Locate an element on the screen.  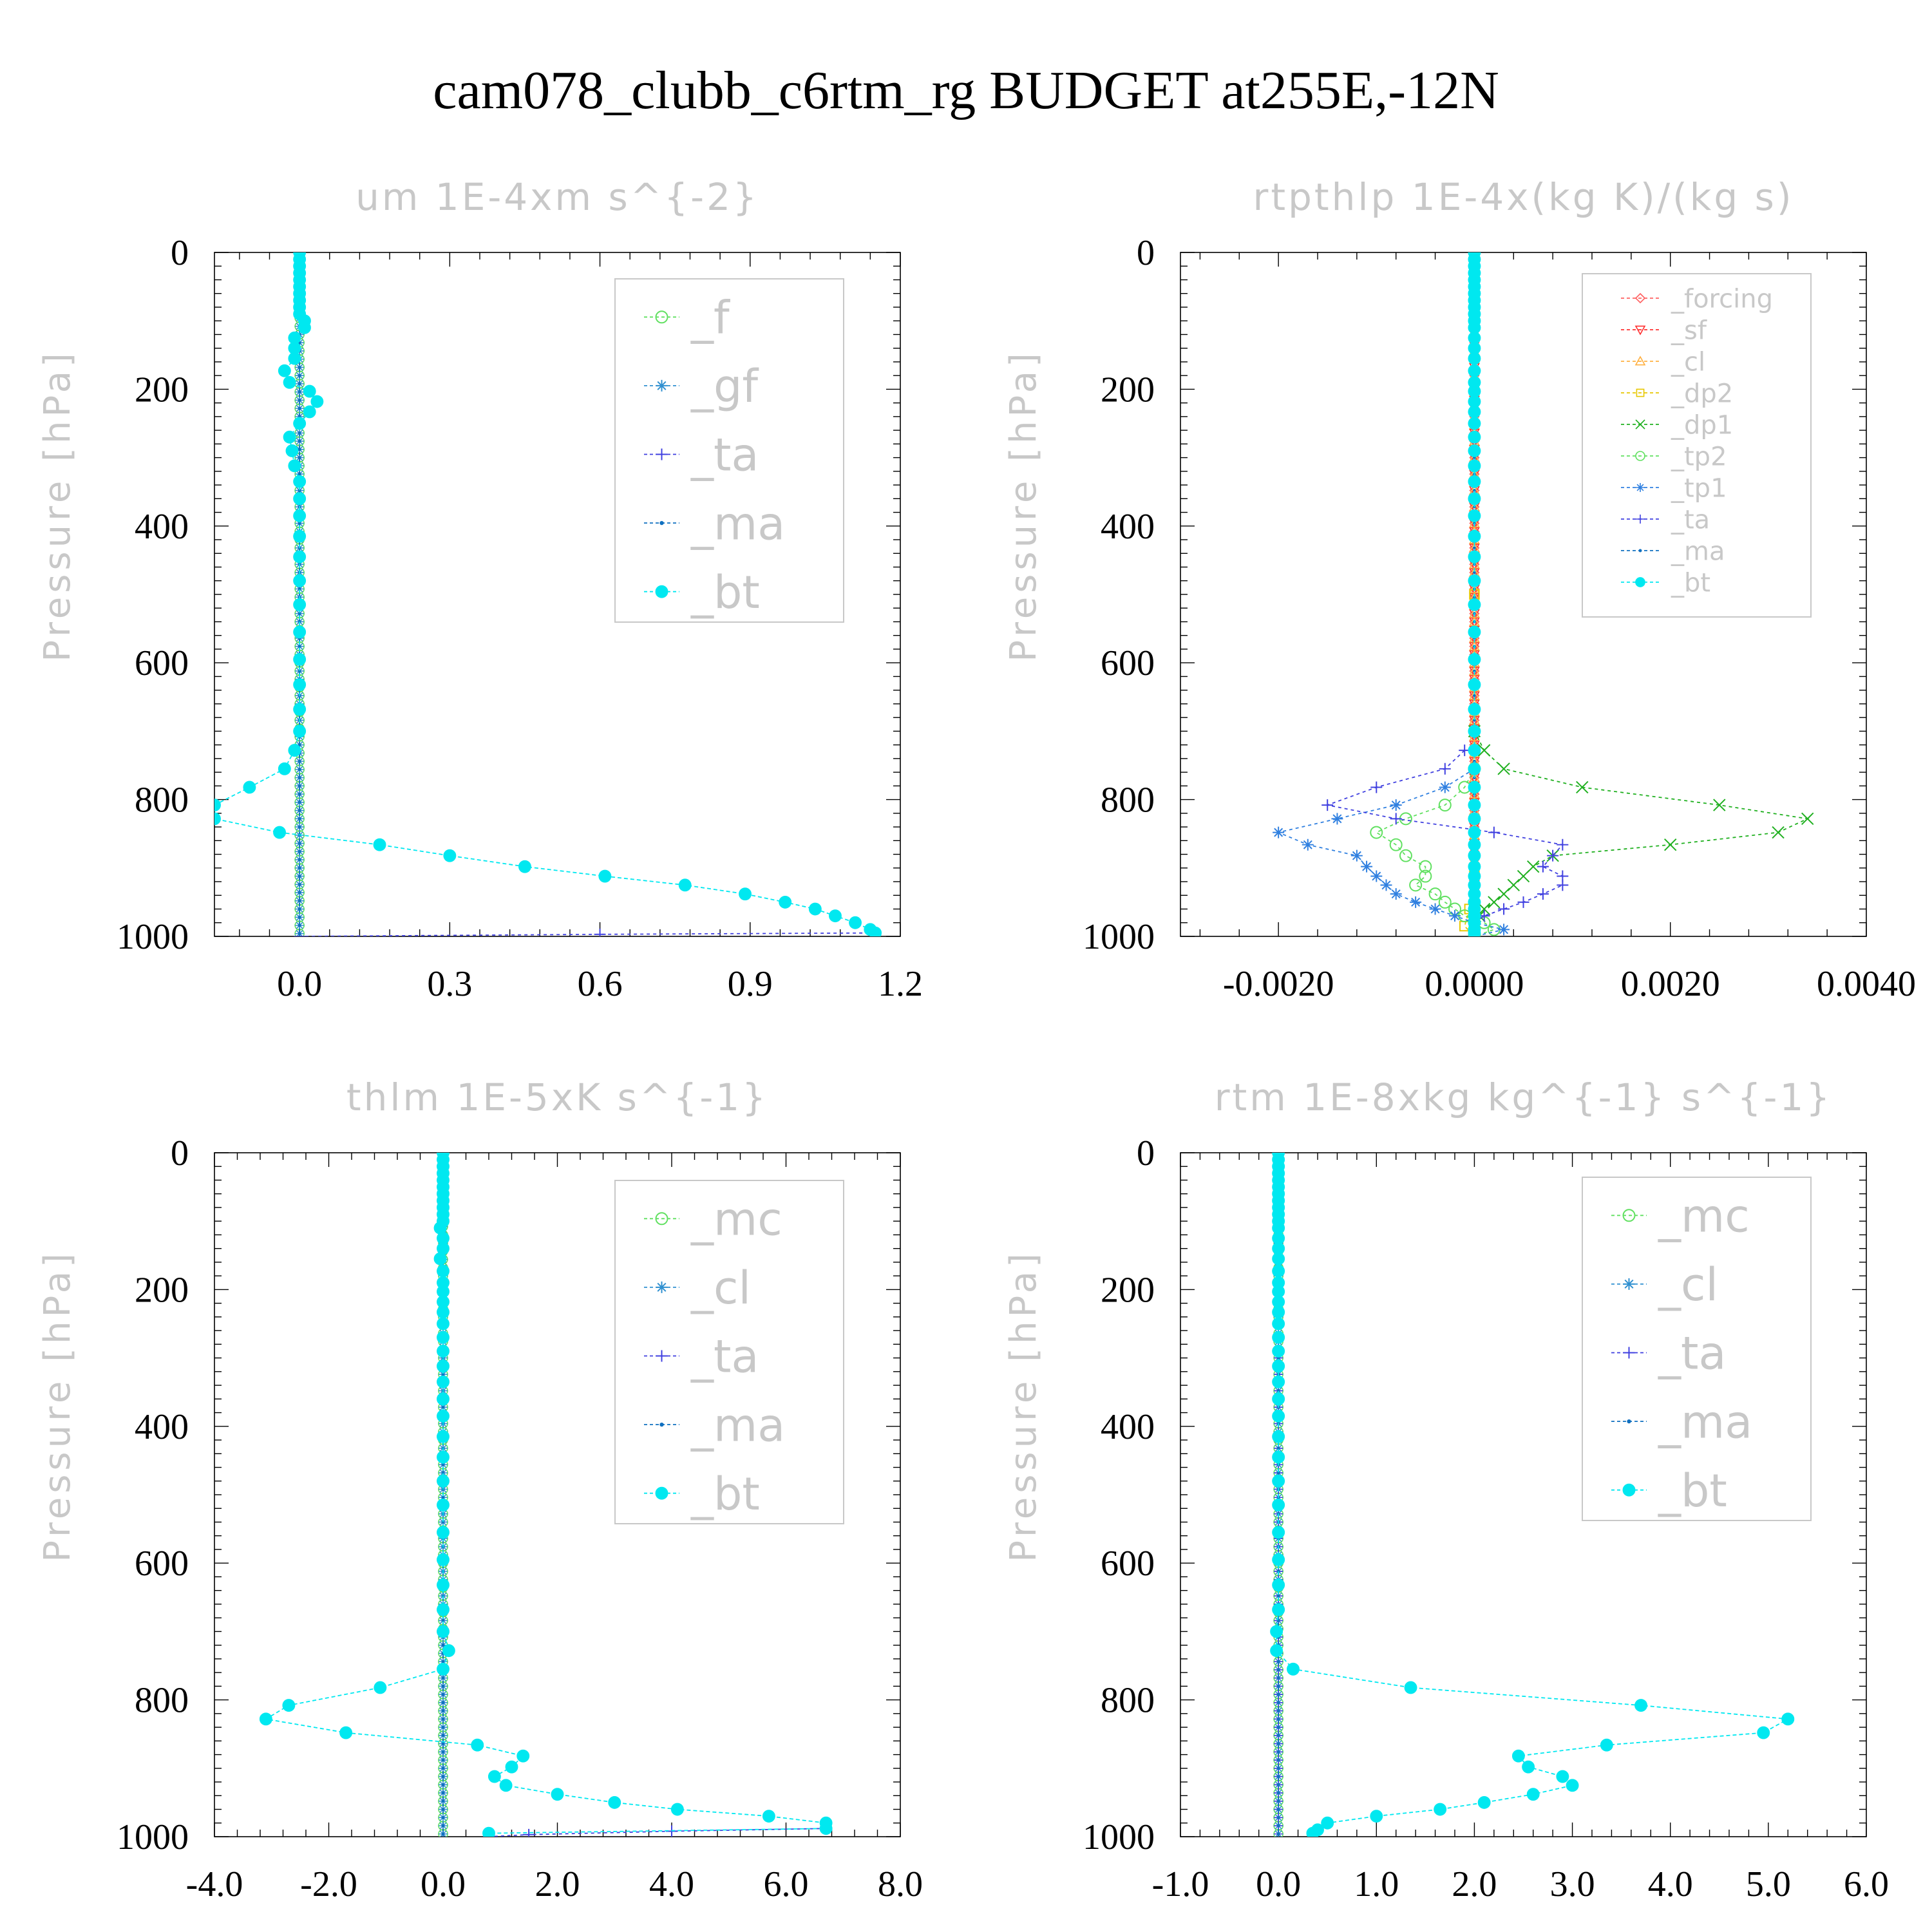
y-tick-label: 0 is located at coordinates (180, 1153).